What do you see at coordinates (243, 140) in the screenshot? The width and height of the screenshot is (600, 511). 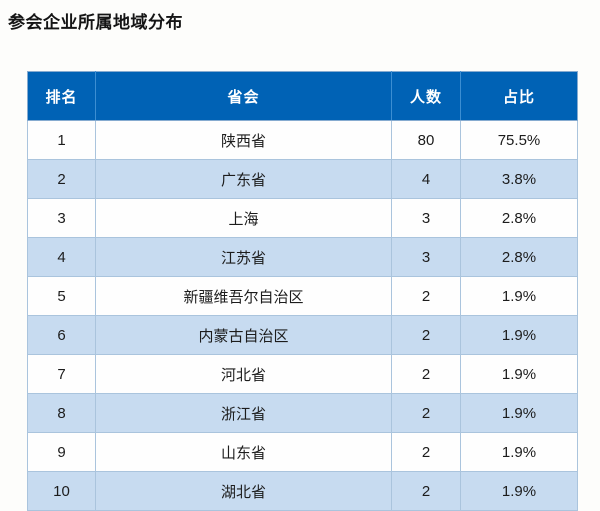 I see `cell-region: 陕西省` at bounding box center [243, 140].